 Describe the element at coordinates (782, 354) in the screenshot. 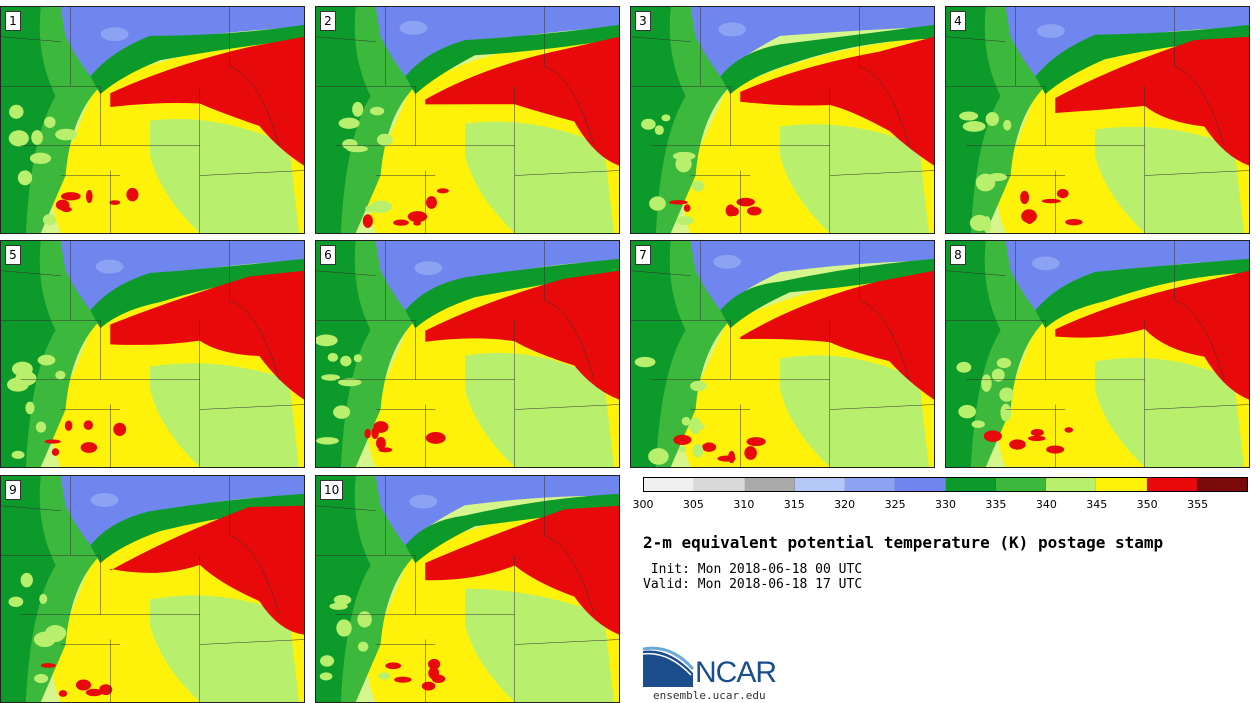

I see `ensemble-member-panel-7: 7` at that location.